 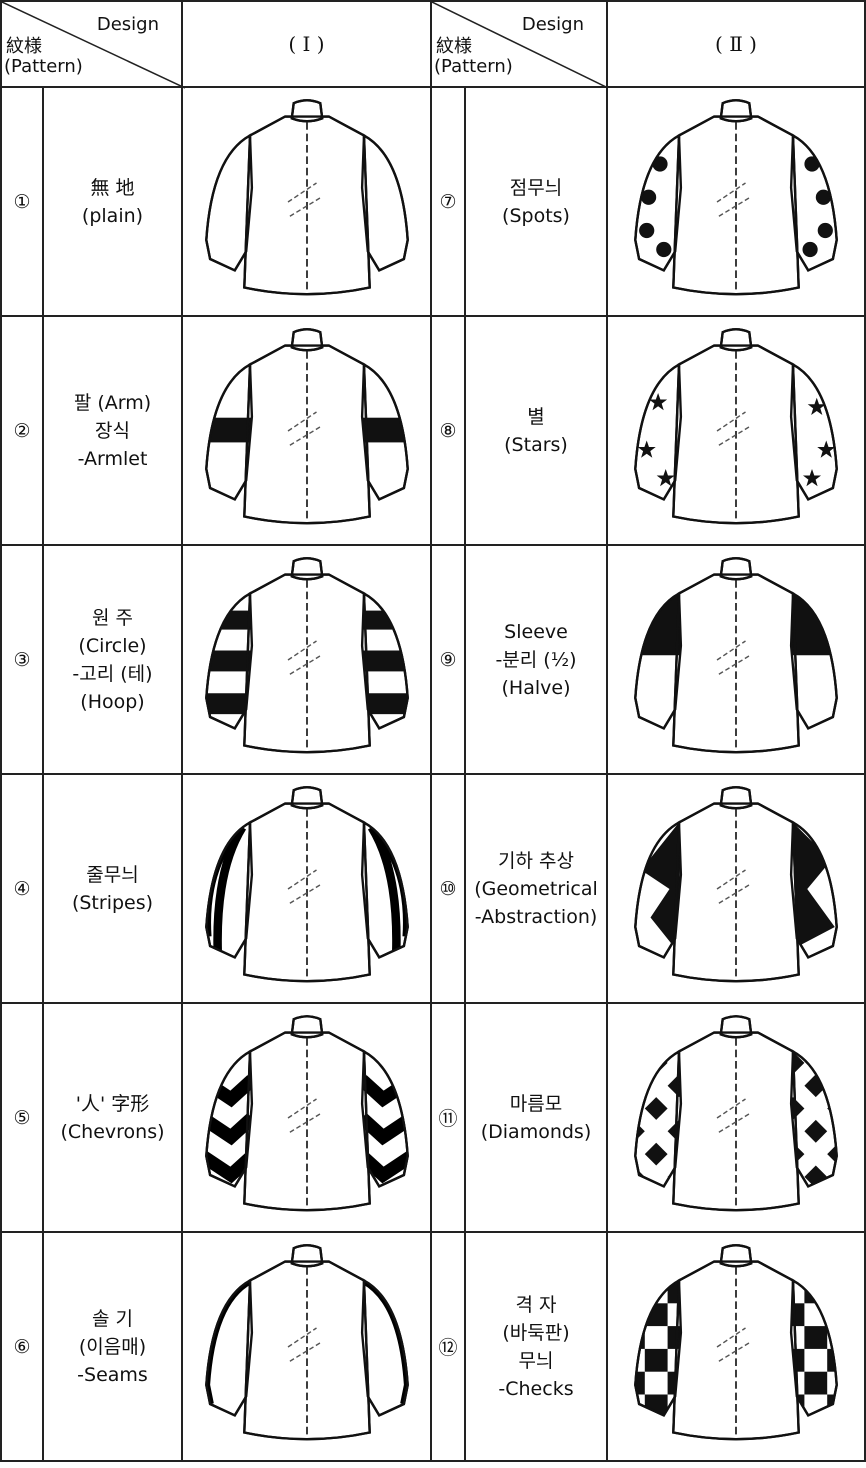 What do you see at coordinates (112, 215) in the screenshot?
I see `label-line: (plain)` at bounding box center [112, 215].